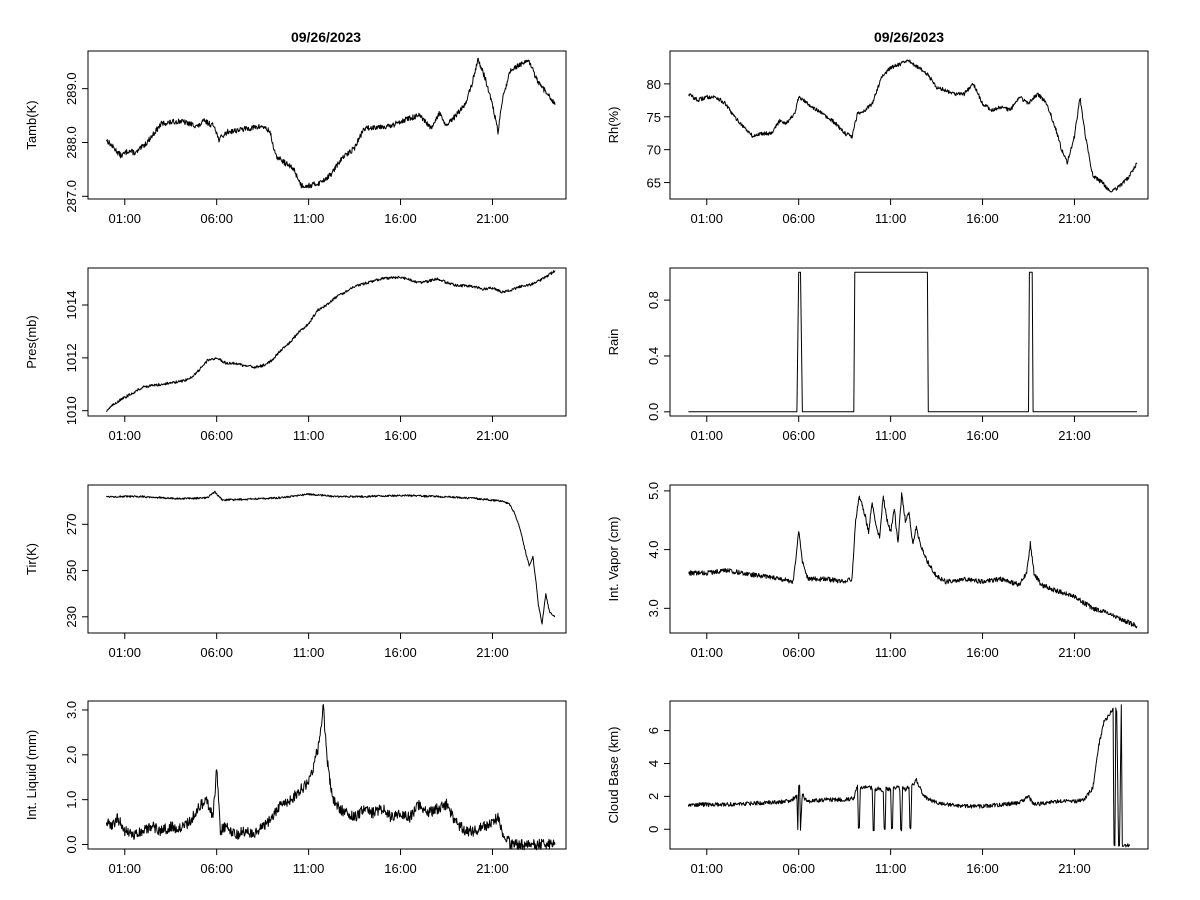  What do you see at coordinates (216, 218) in the screenshot?
I see `tamb-k-x-tick-label: 06:00` at bounding box center [216, 218].